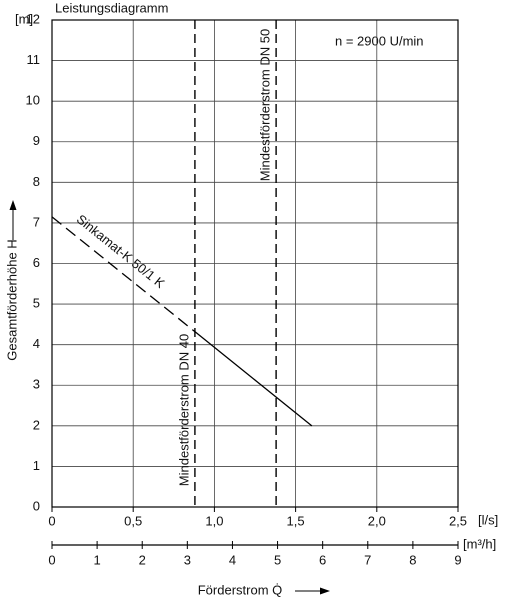 The width and height of the screenshot is (515, 600). Describe the element at coordinates (36, 465) in the screenshot. I see `y-tick-label: 1` at that location.